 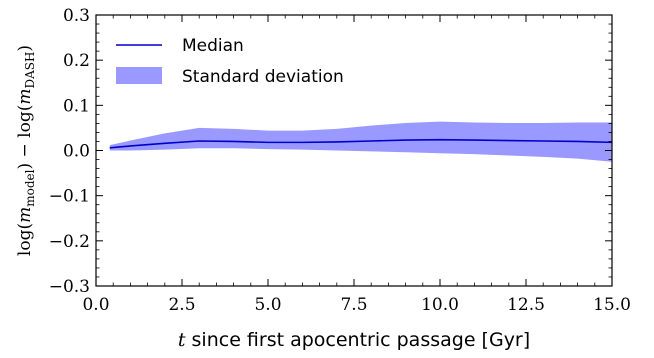 I want to click on y-tick-label: −0.1, so click(x=69, y=197).